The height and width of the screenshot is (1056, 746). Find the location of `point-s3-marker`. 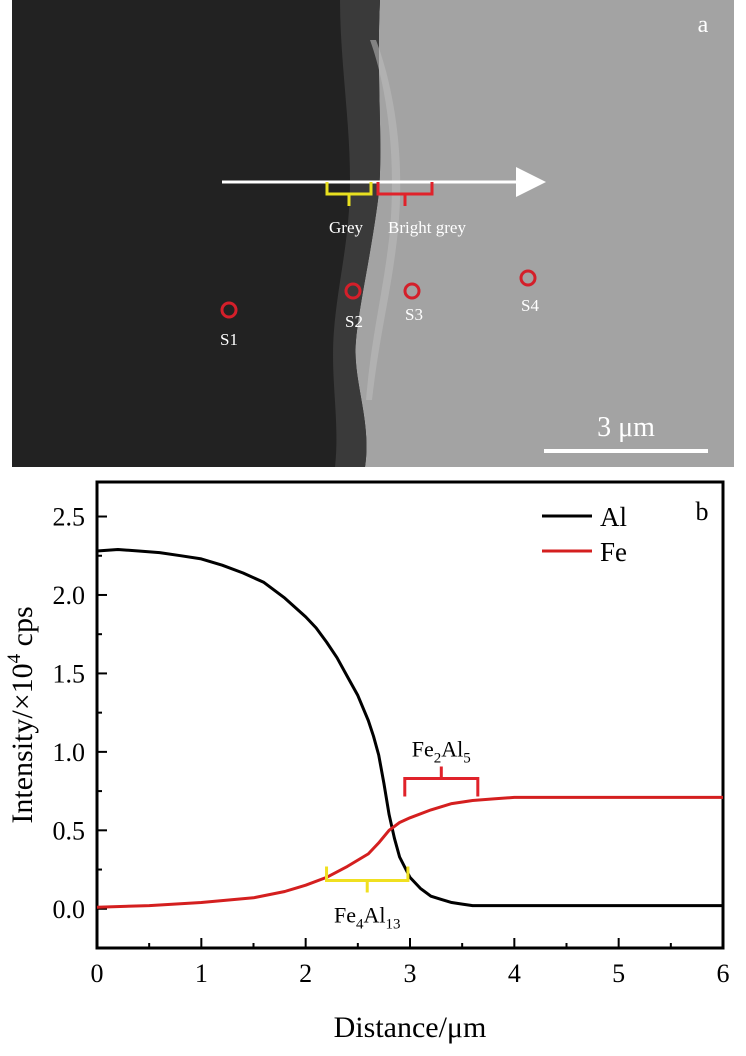

point-s3-marker is located at coordinates (412, 291).